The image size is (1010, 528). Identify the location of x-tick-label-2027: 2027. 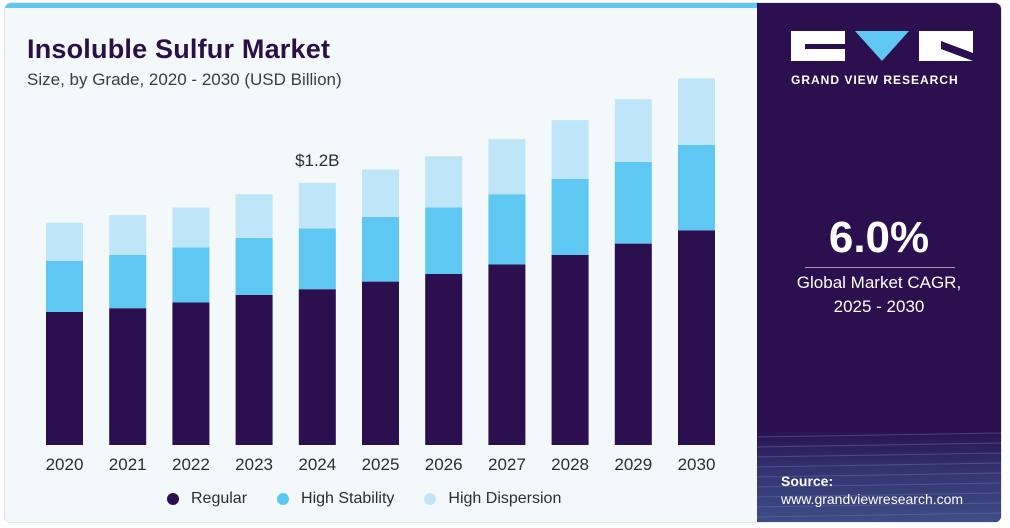
(507, 464).